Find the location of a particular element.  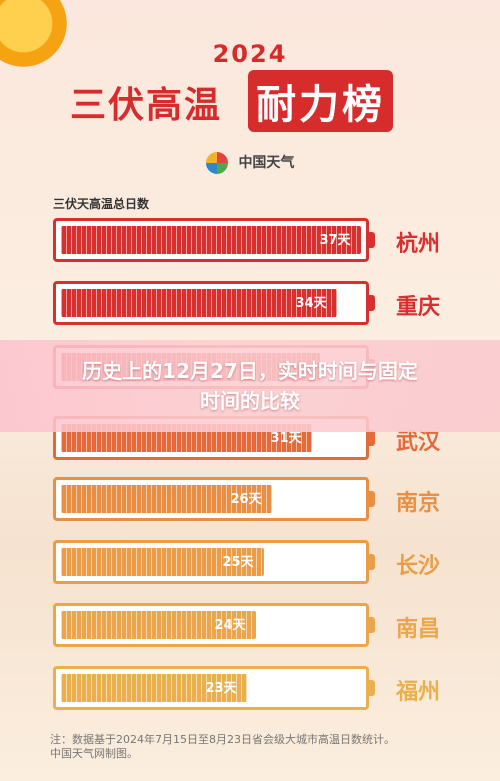

bar-row: 25天 长沙 is located at coordinates (250, 562).